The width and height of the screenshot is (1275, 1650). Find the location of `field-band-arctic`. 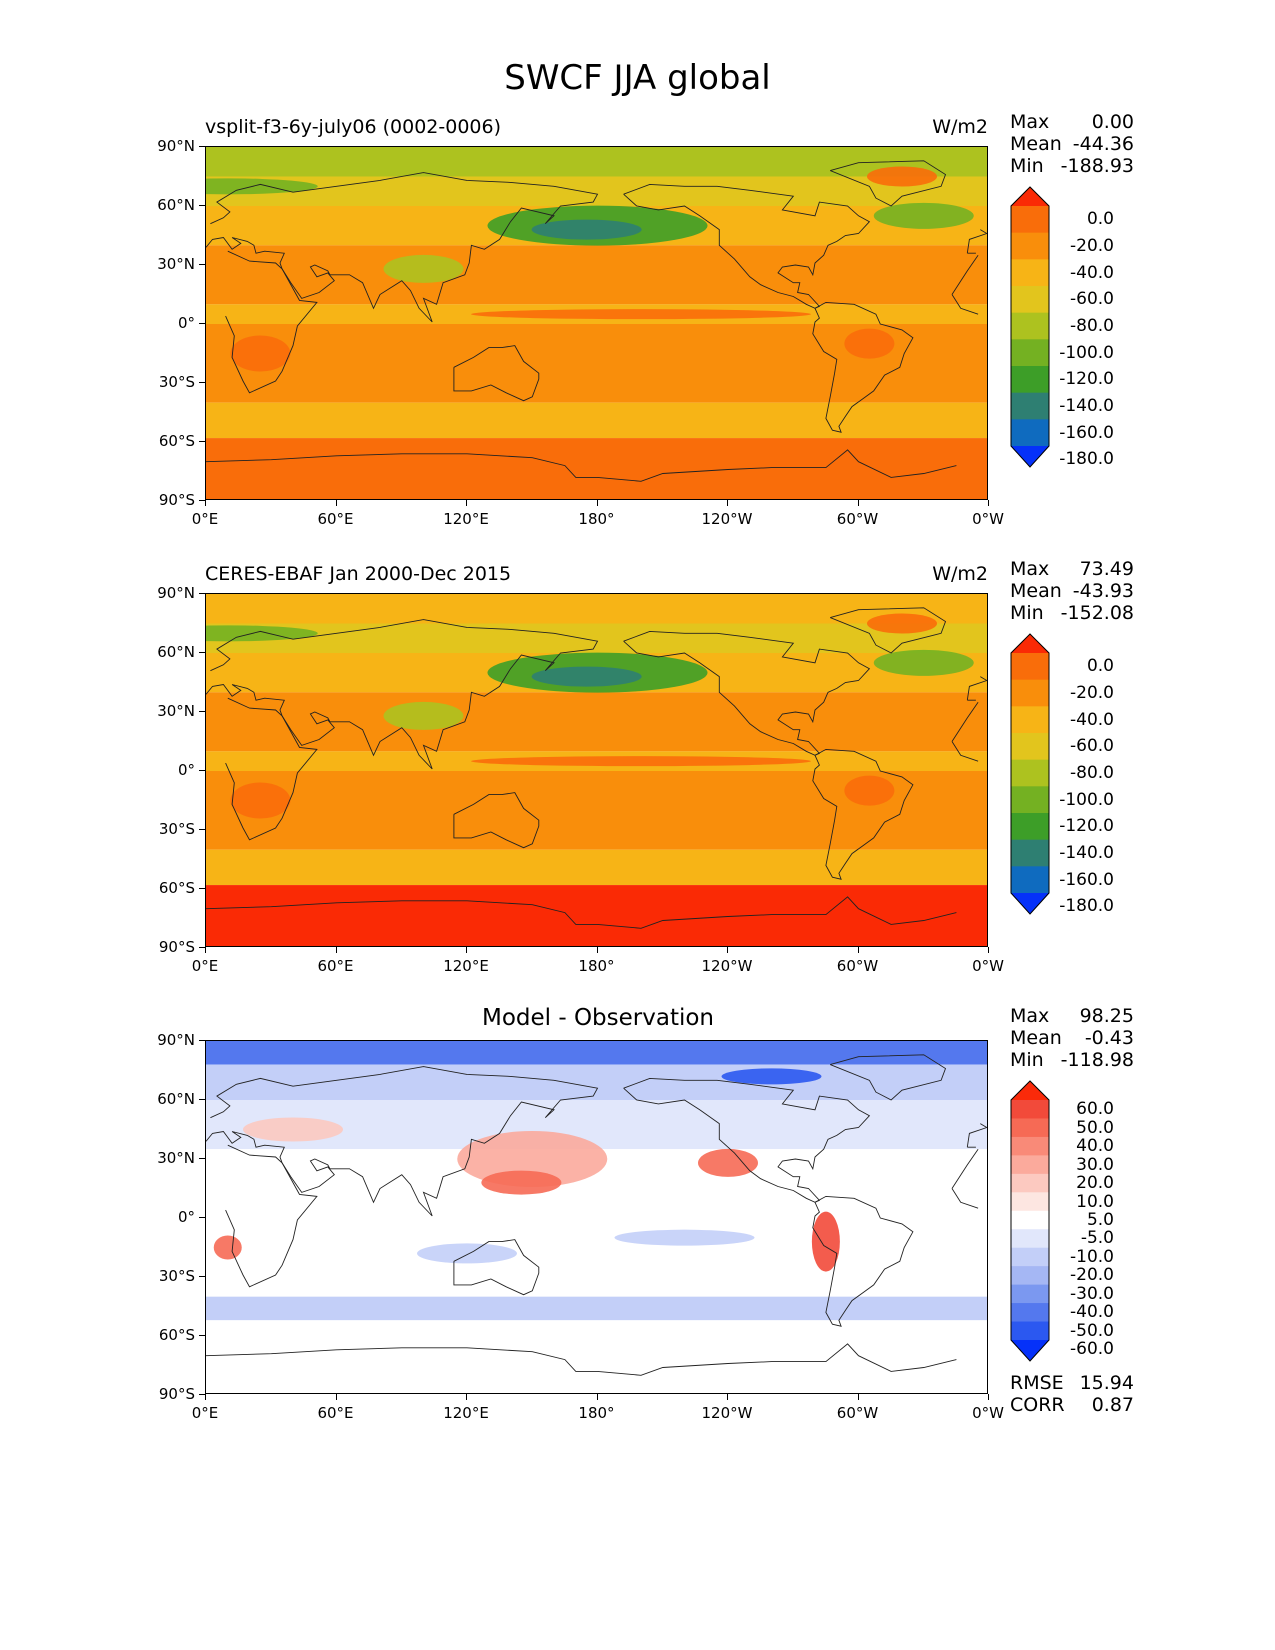

field-band-arctic is located at coordinates (596, 609).